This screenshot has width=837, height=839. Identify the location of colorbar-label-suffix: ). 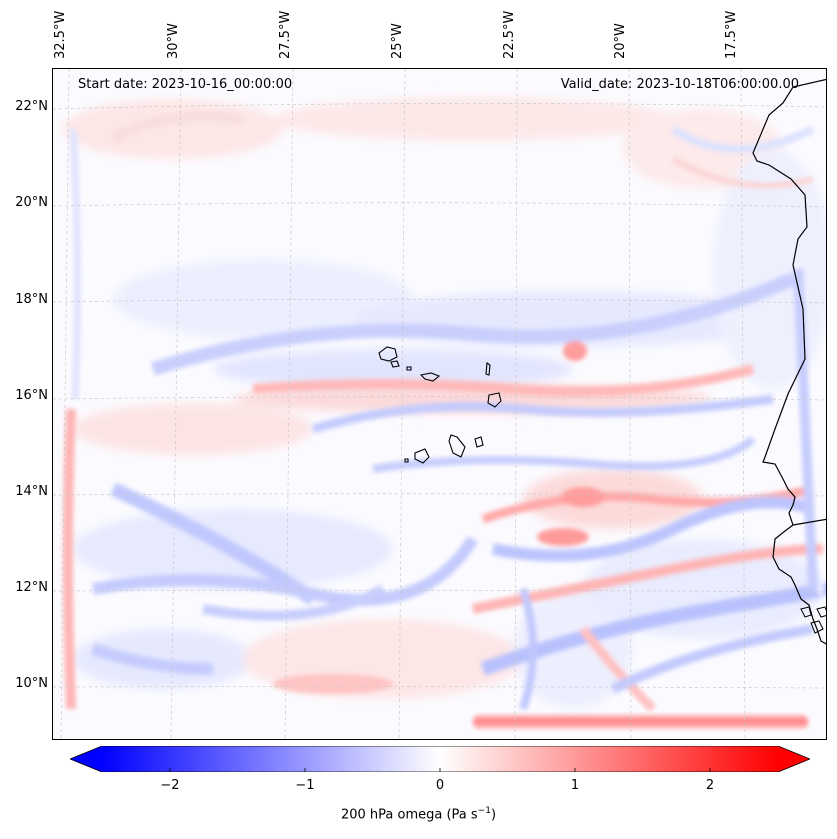
(493, 815).